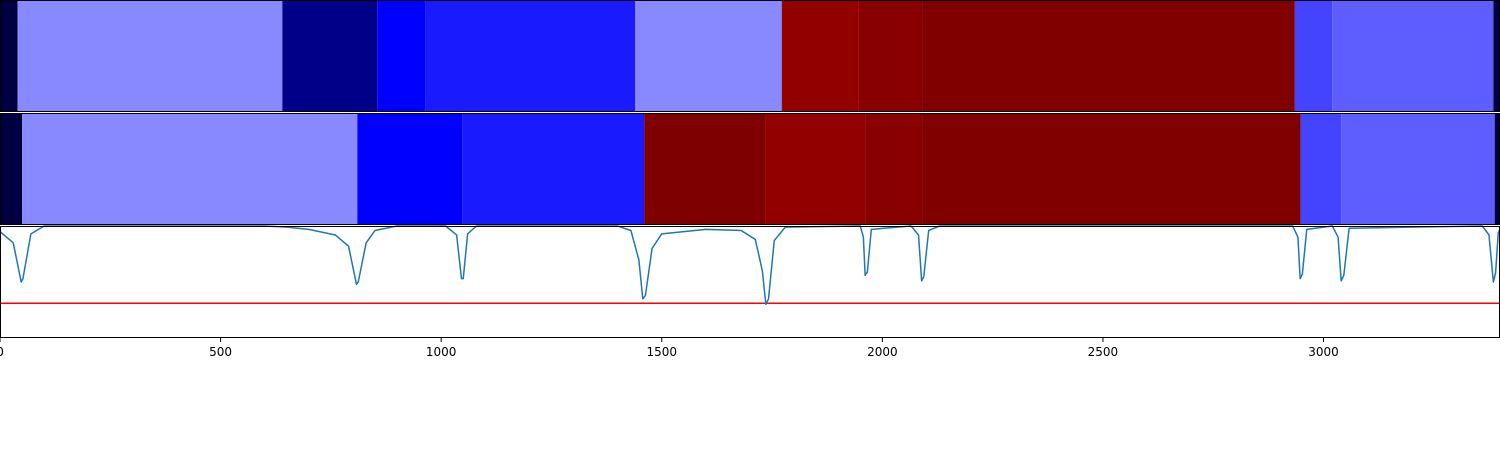 Image resolution: width=1500 pixels, height=450 pixels. What do you see at coordinates (1323, 352) in the screenshot?
I see `x-tick-label-6: 3000` at bounding box center [1323, 352].